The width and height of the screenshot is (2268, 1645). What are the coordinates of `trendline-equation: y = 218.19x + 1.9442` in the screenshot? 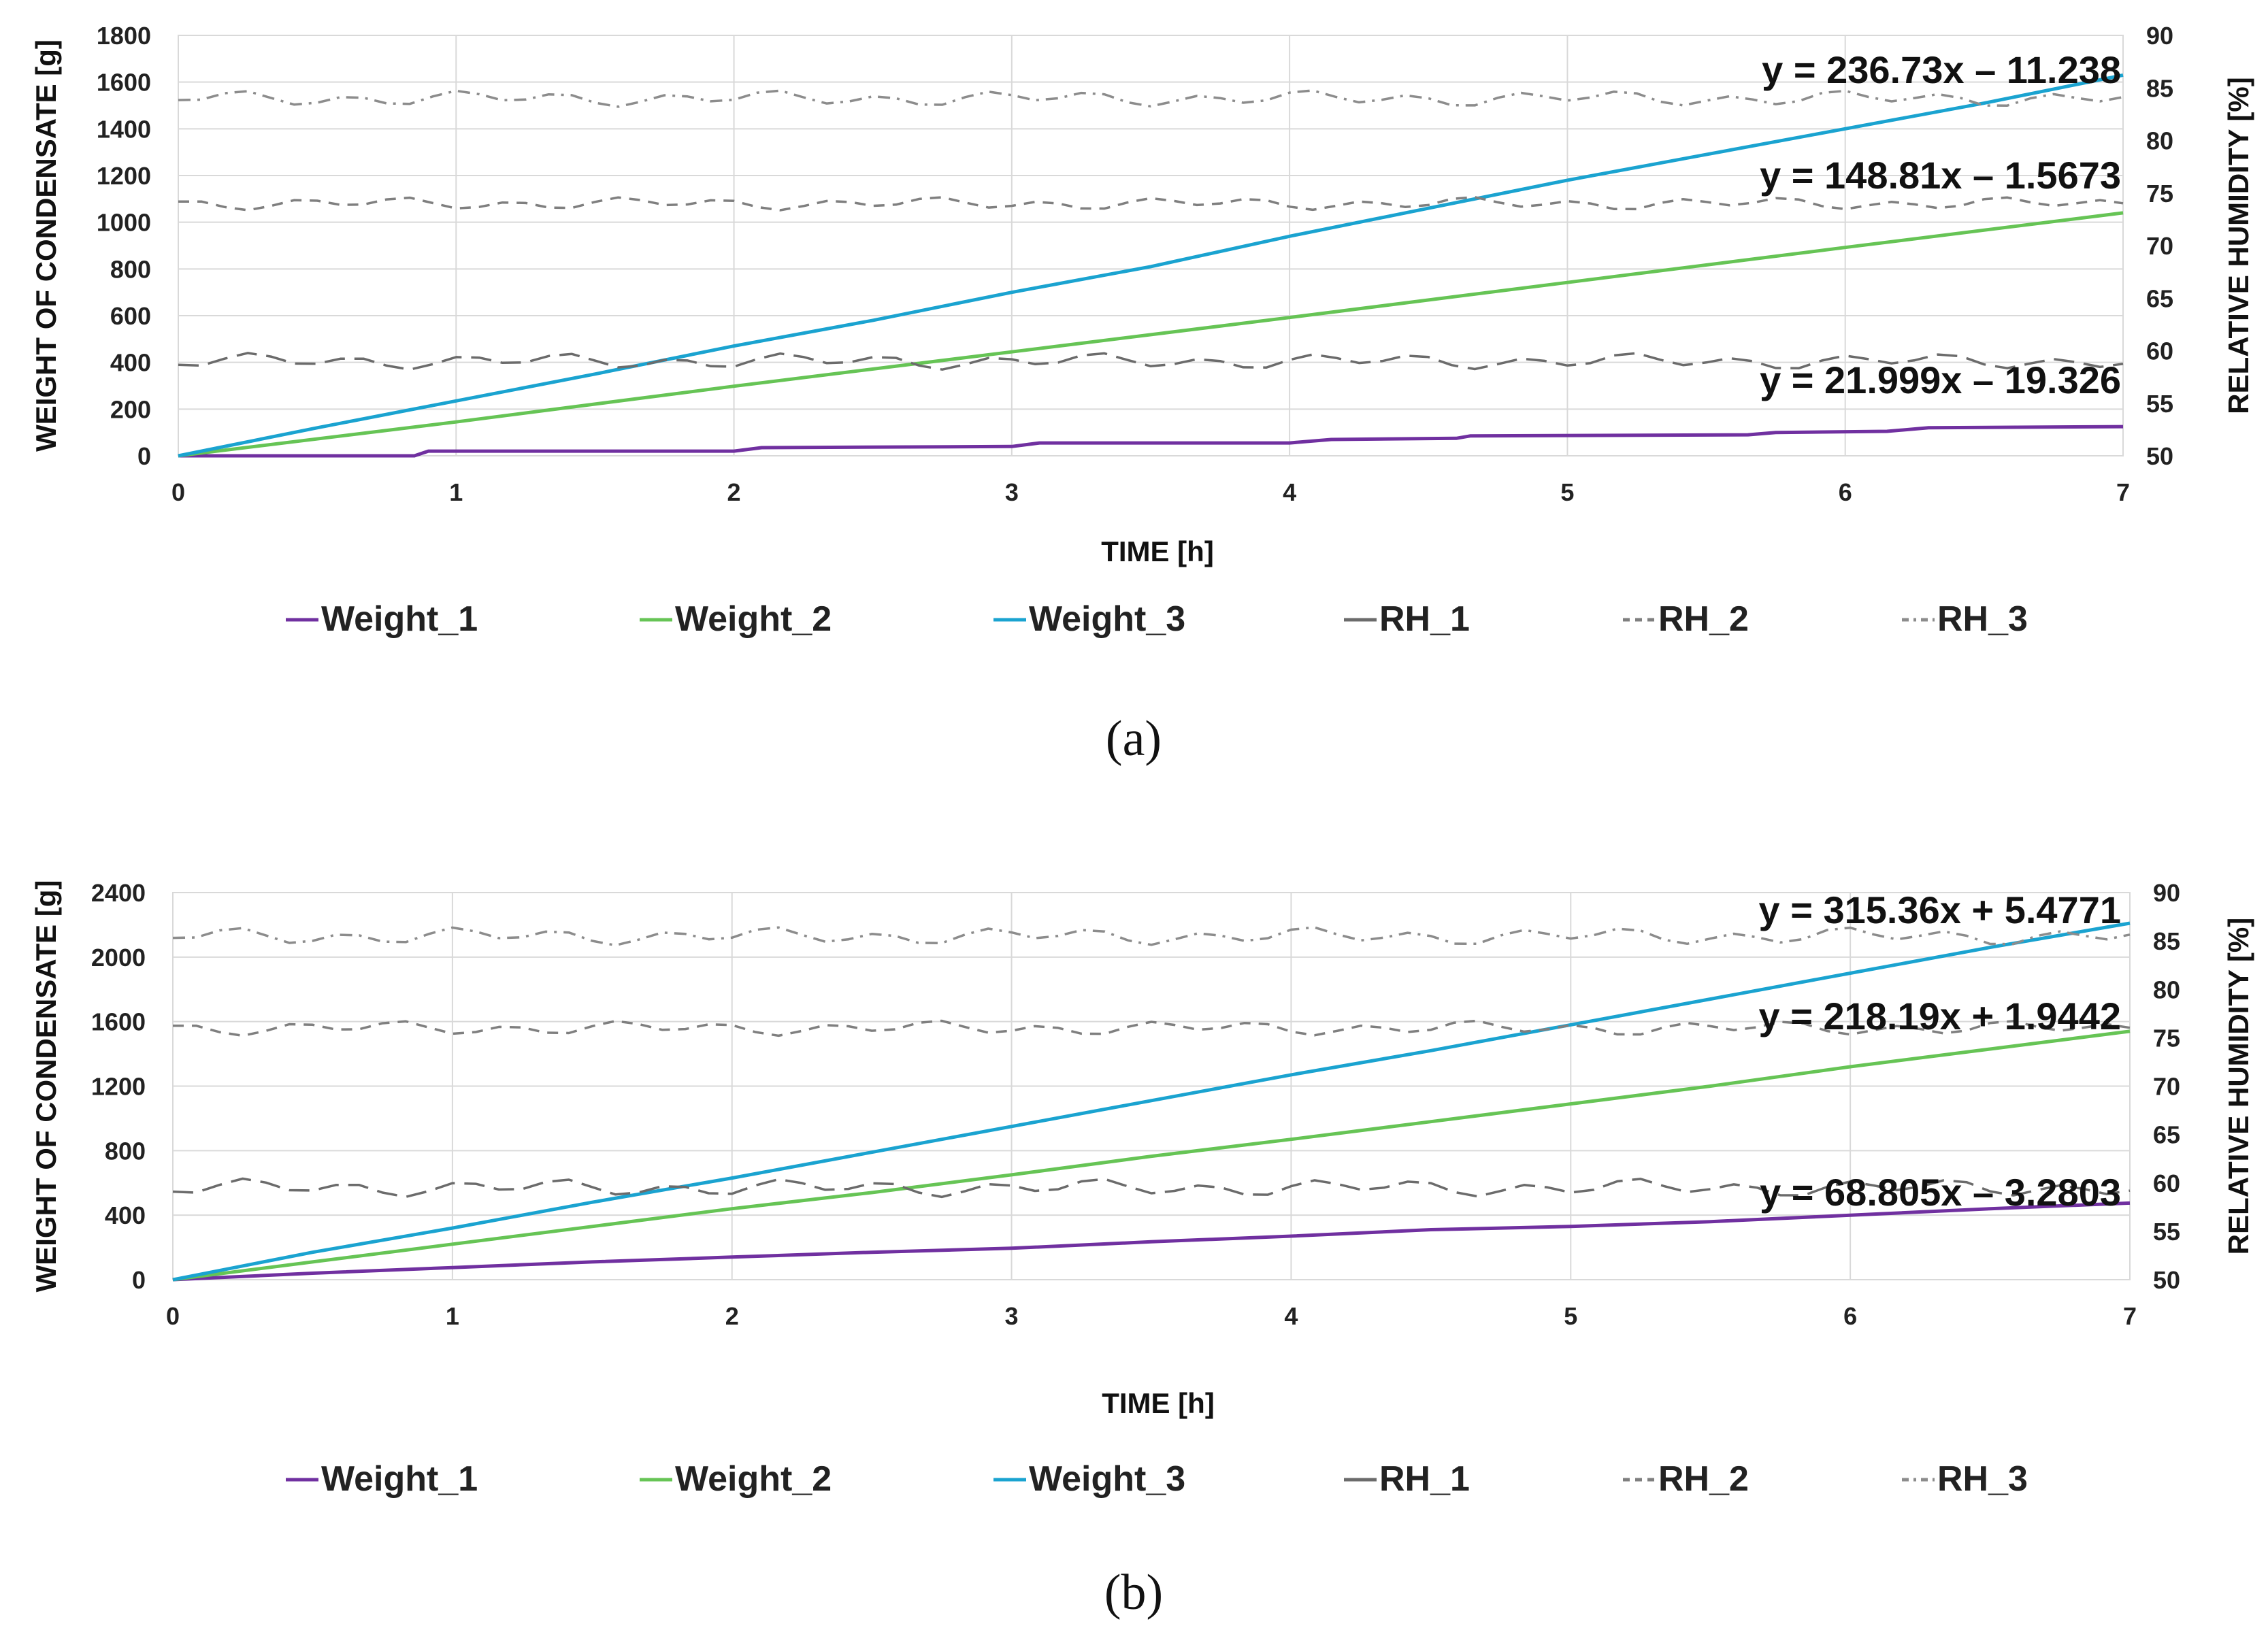 It's located at (1940, 1016).